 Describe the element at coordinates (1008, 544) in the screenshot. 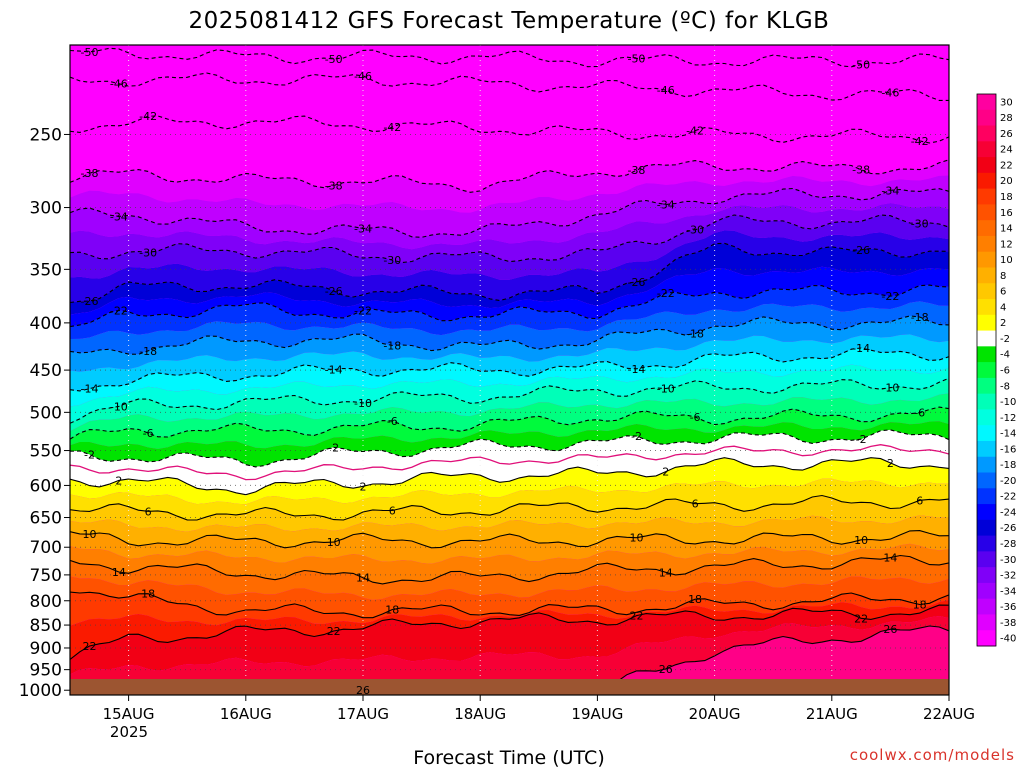

I see `colorbar-label: -28` at that location.